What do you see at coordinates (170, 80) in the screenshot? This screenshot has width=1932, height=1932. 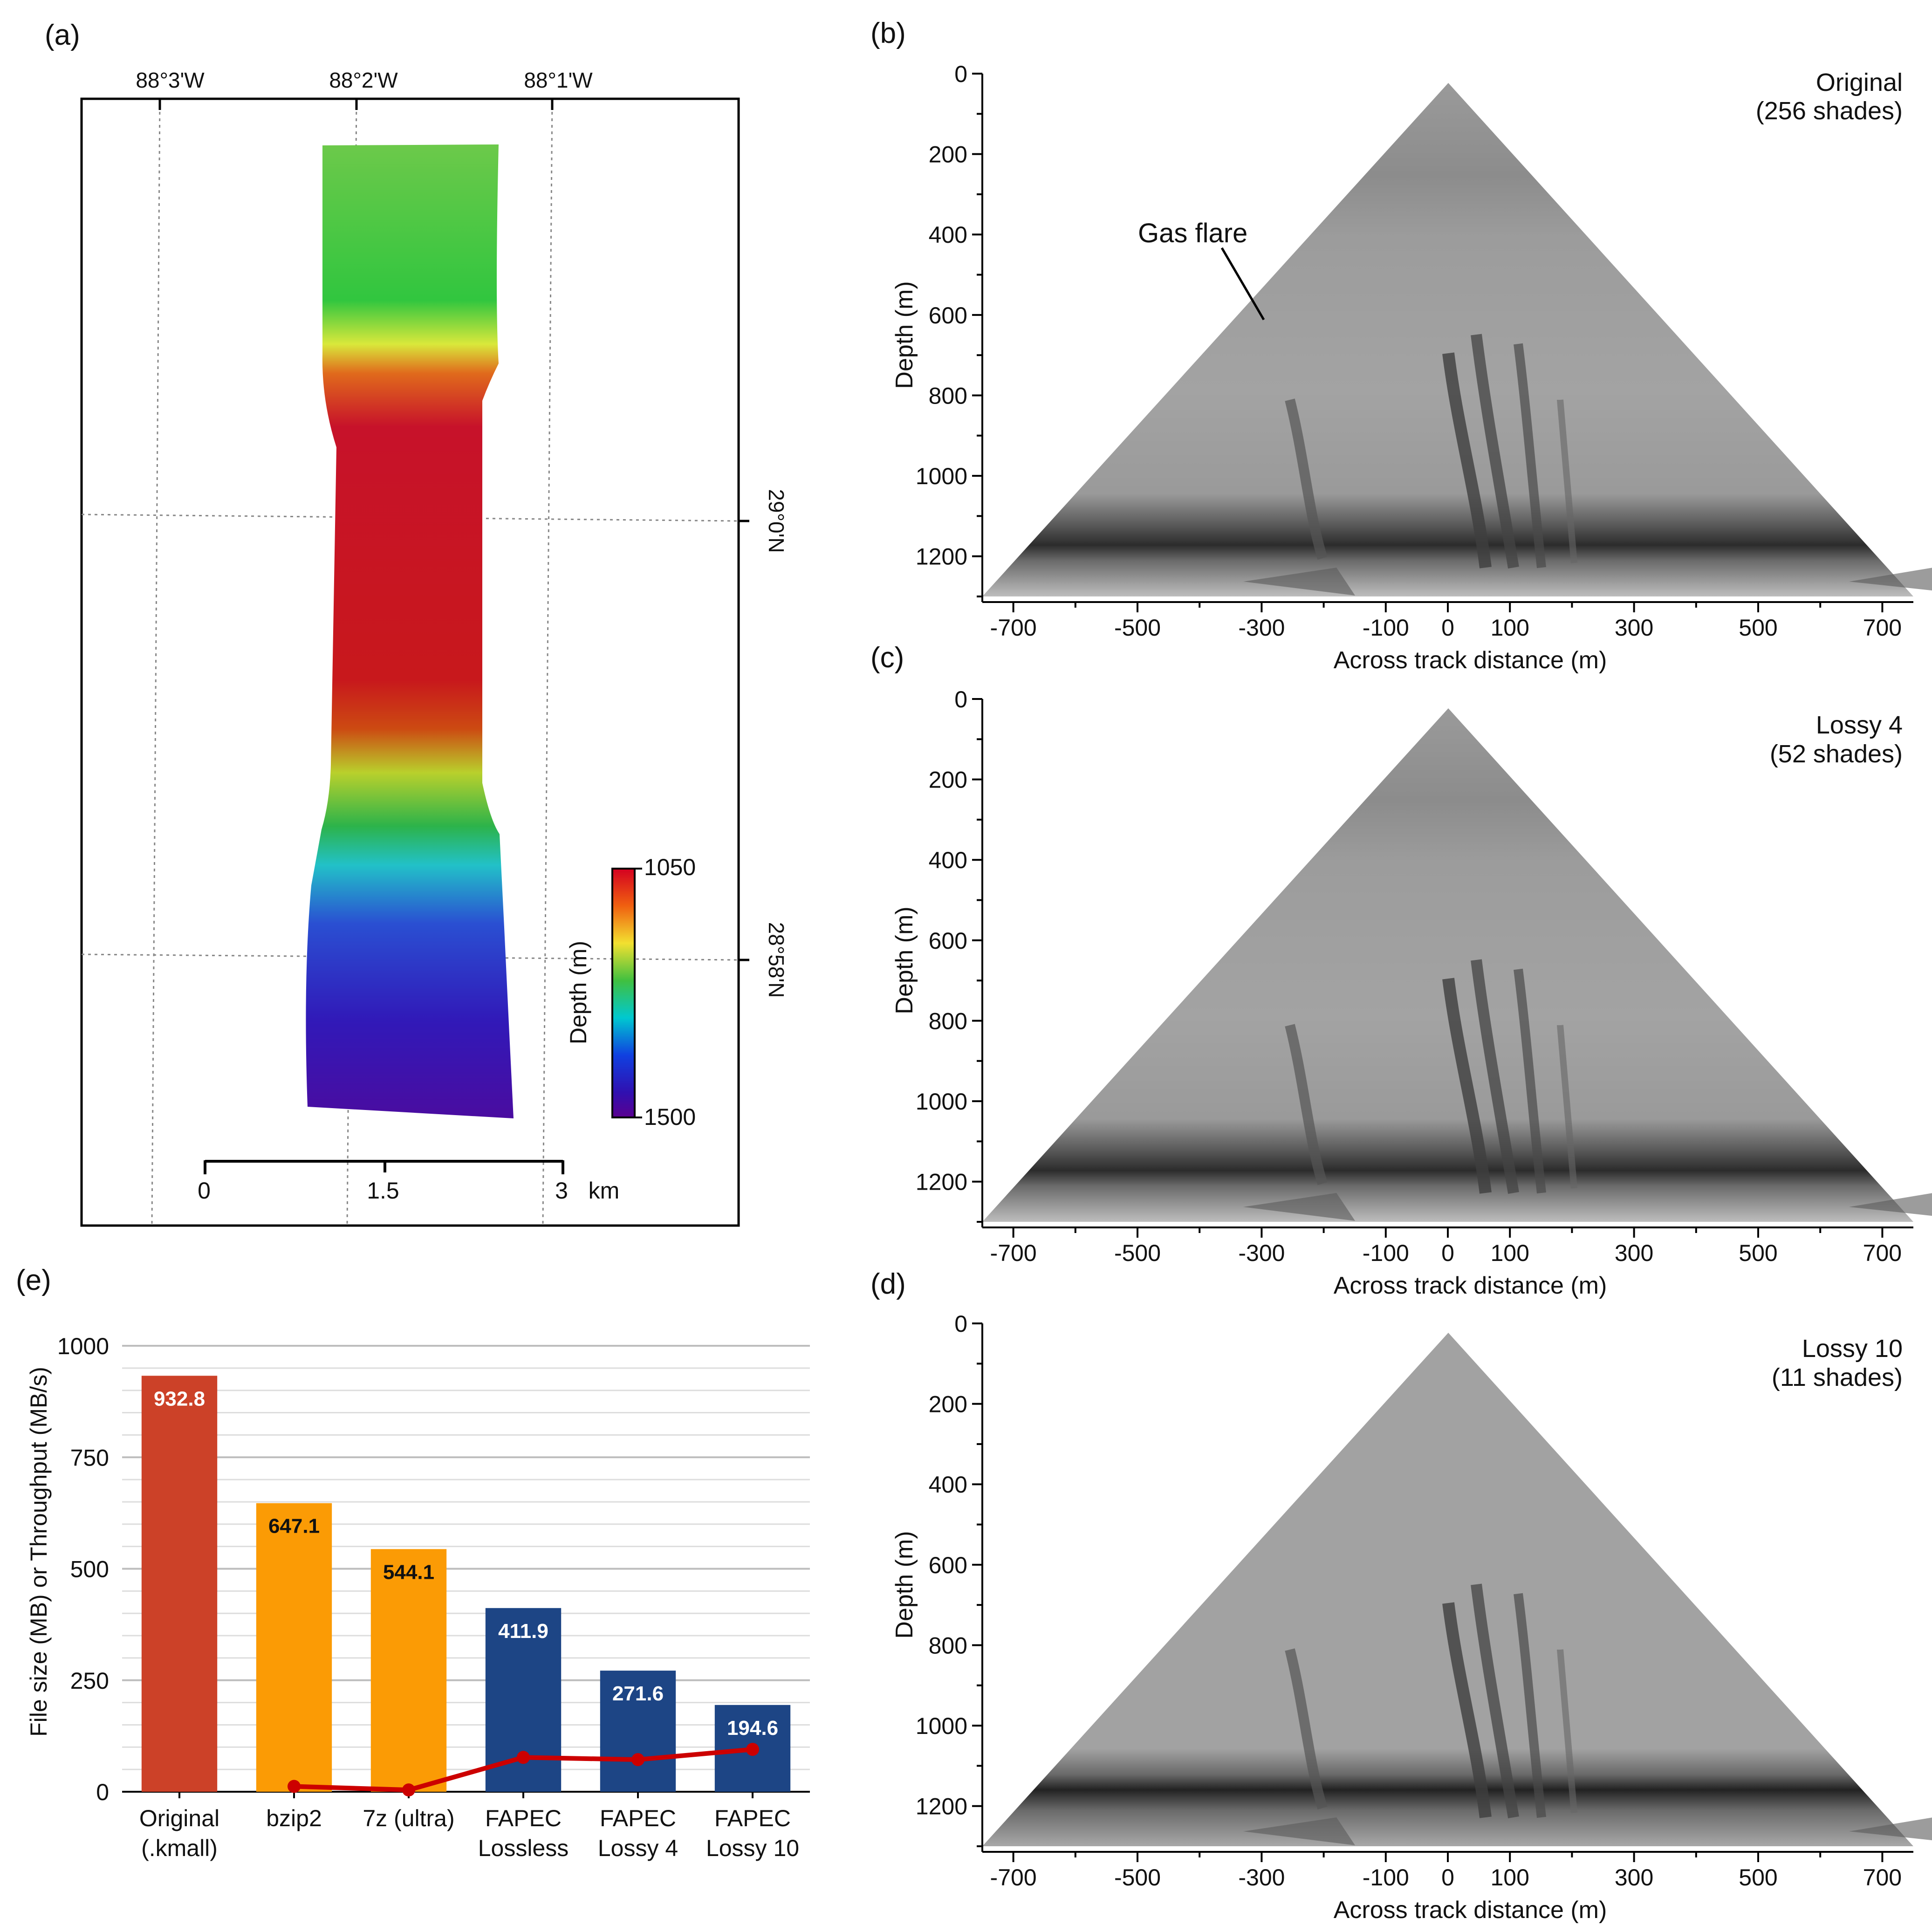 I see `lon-tick-label: 88°3'W` at bounding box center [170, 80].